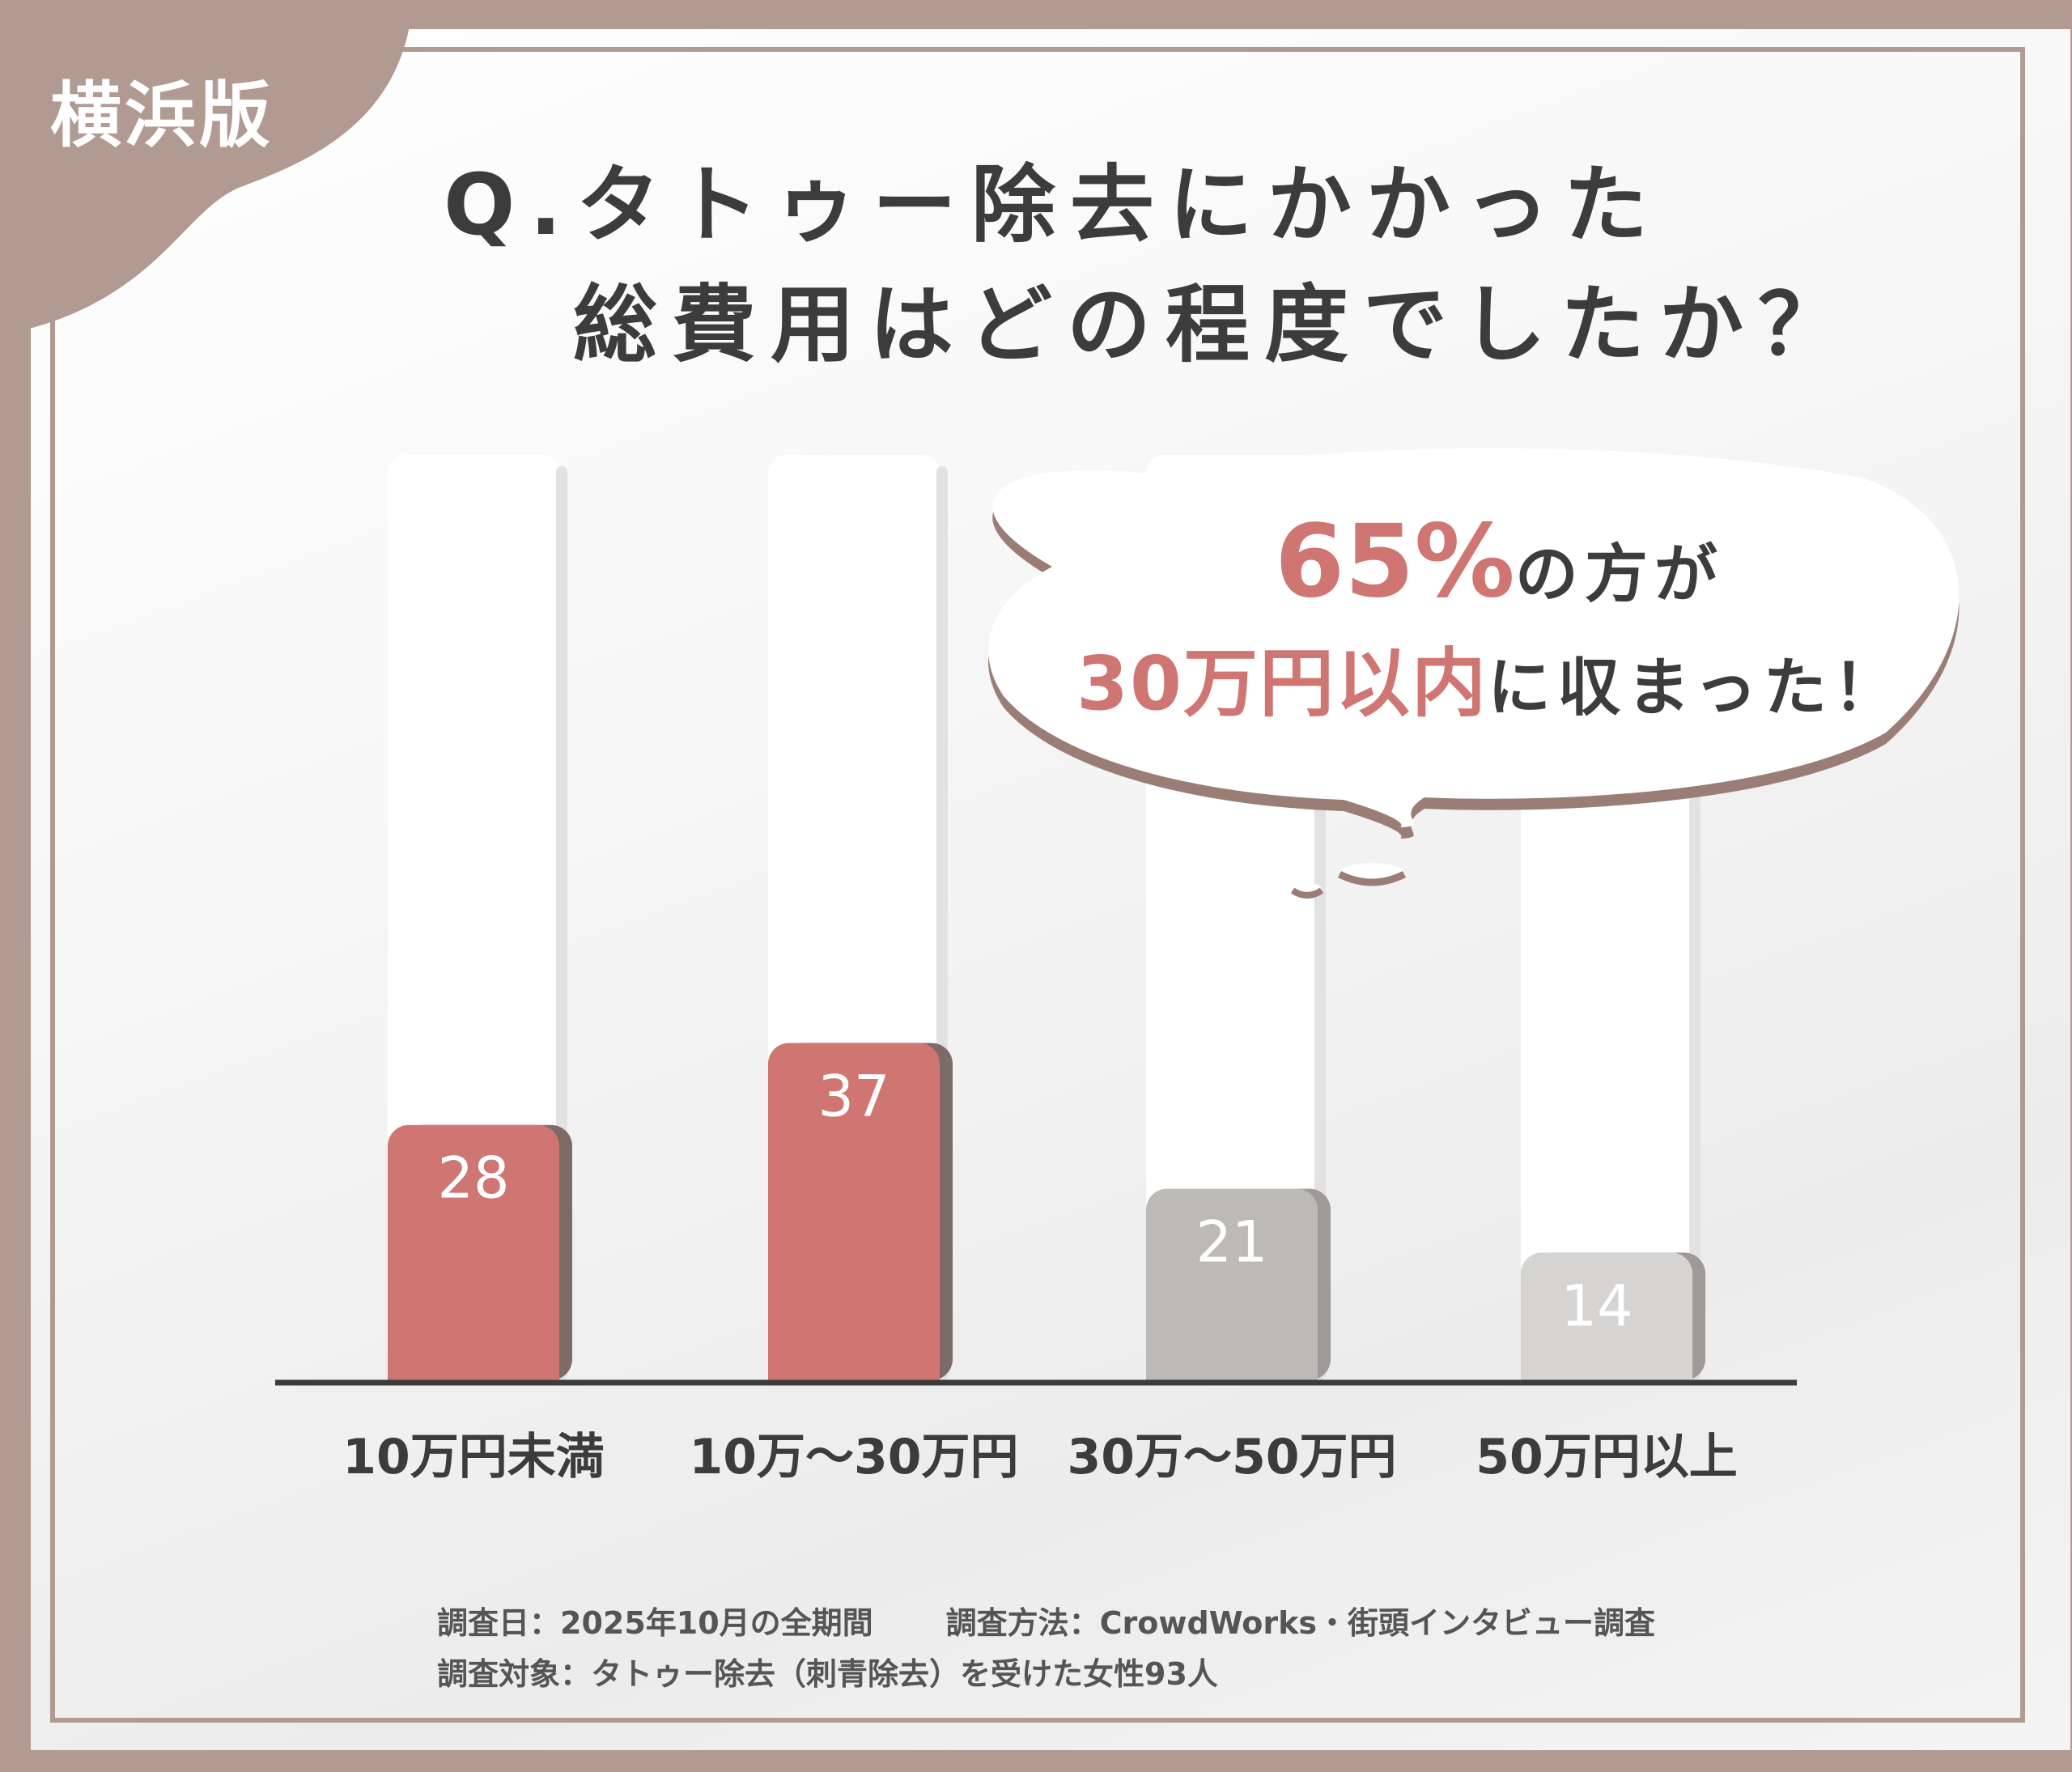  Describe the element at coordinates (1695, 689) in the screenshot. I see `callout-text-2: に収まった！` at that location.